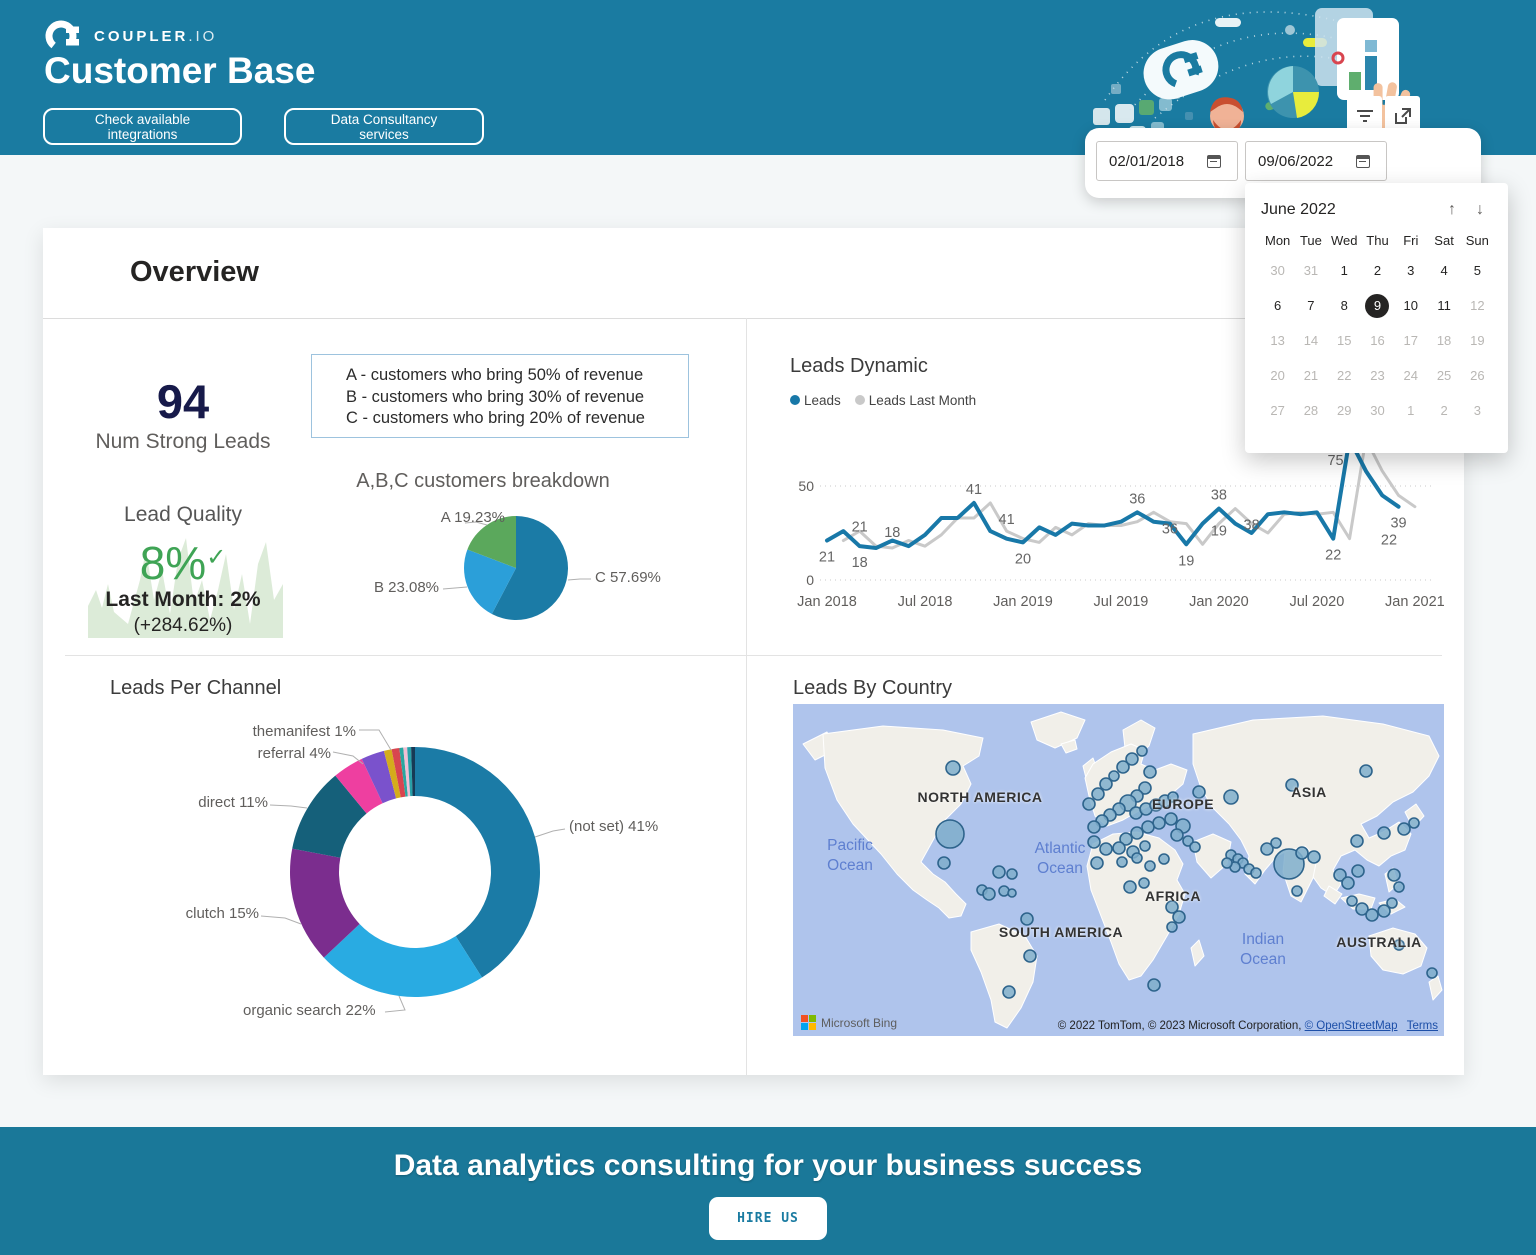 The image size is (1536, 1255). What do you see at coordinates (1444, 240) in the screenshot?
I see `weekday-label: Sat` at bounding box center [1444, 240].